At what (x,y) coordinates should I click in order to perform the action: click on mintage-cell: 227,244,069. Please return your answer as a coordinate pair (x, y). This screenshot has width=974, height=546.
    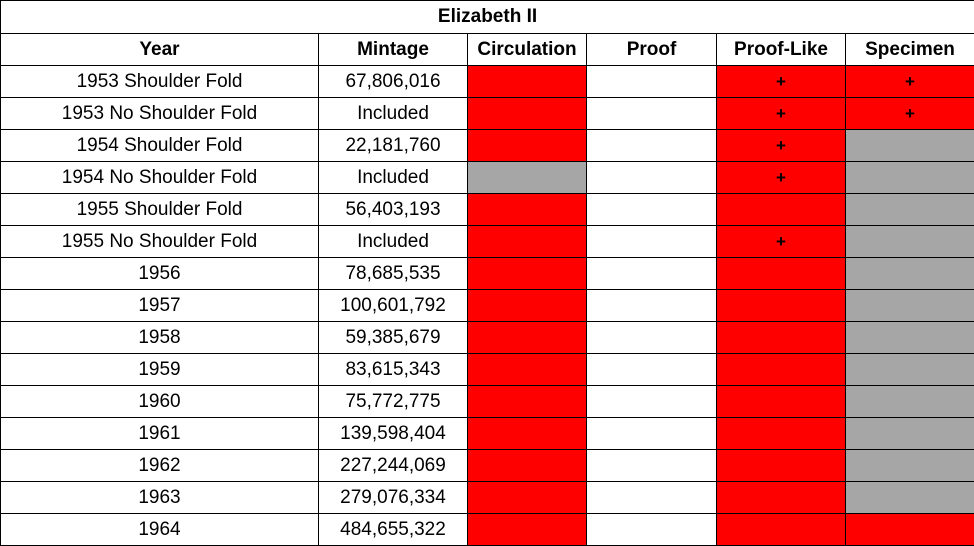
    Looking at the image, I should click on (393, 466).